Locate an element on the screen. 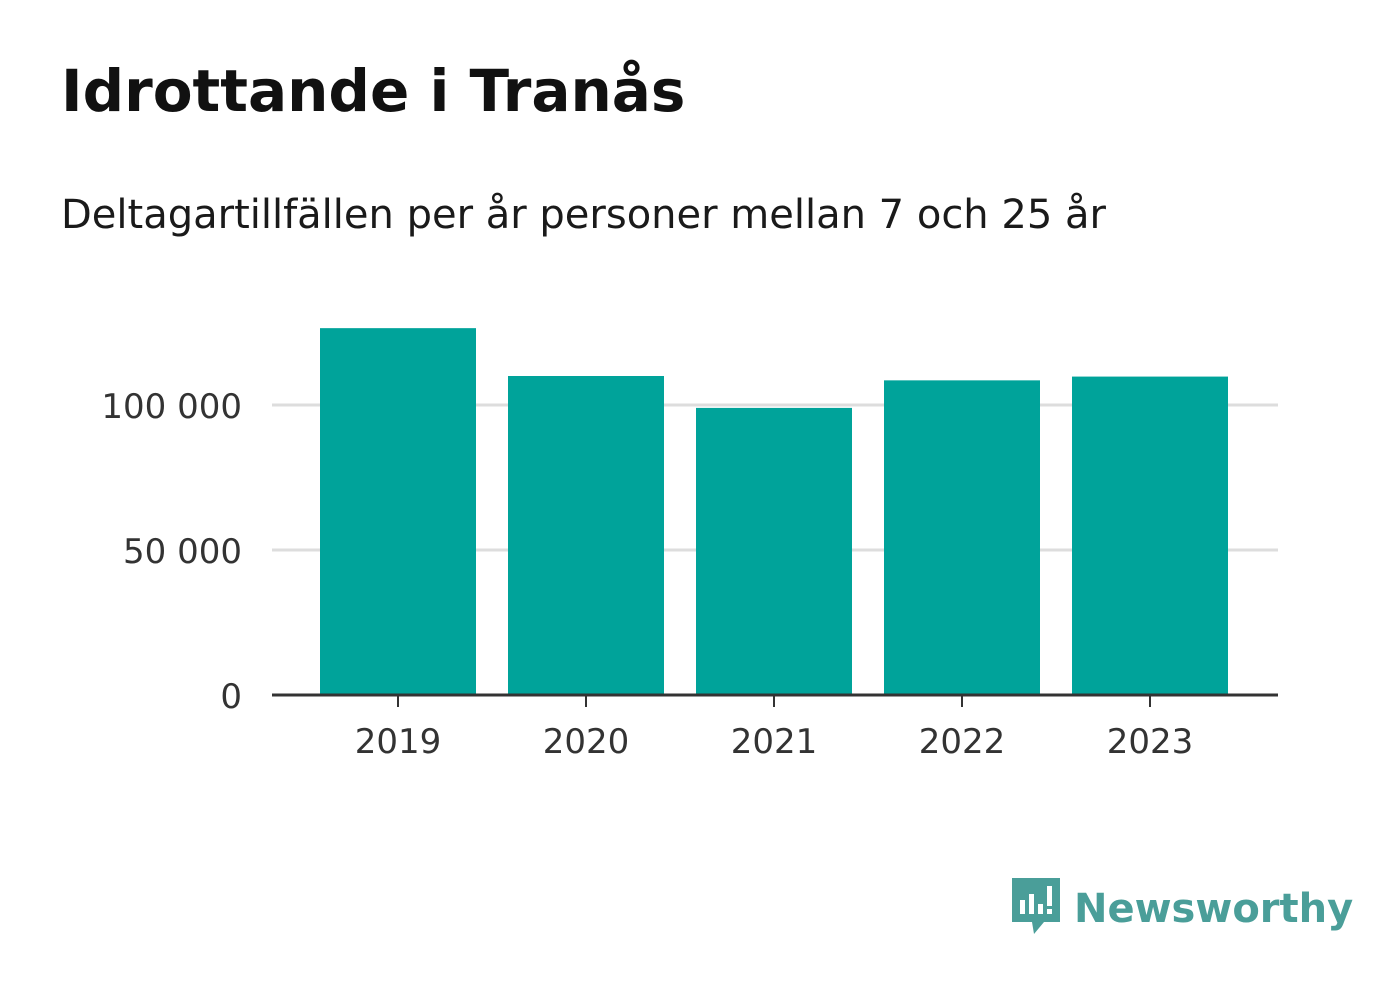 The height and width of the screenshot is (999, 1382). newsworthy-logo: Newsworthy is located at coordinates (1181, 909).